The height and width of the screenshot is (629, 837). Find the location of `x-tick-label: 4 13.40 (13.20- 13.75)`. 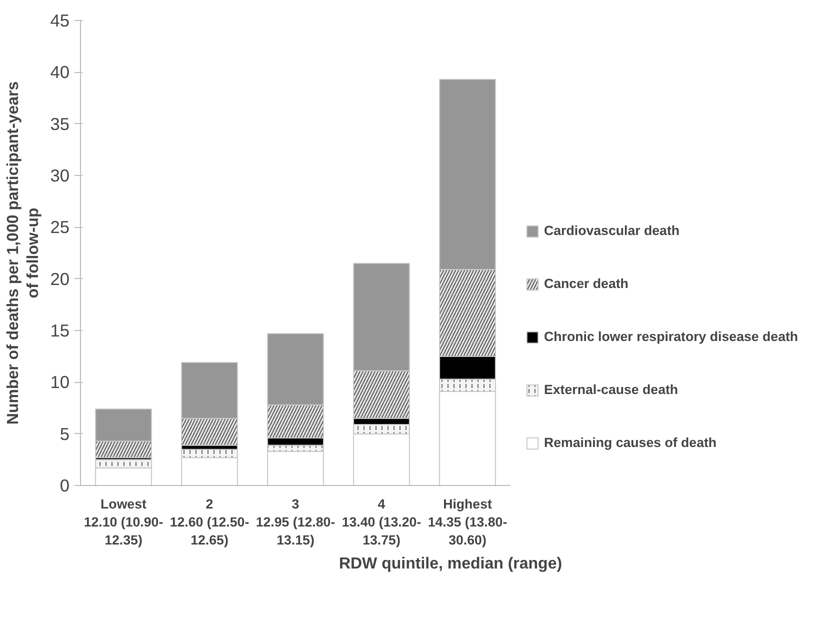

x-tick-label: 4 13.40 (13.20- 13.75) is located at coordinates (382, 522).